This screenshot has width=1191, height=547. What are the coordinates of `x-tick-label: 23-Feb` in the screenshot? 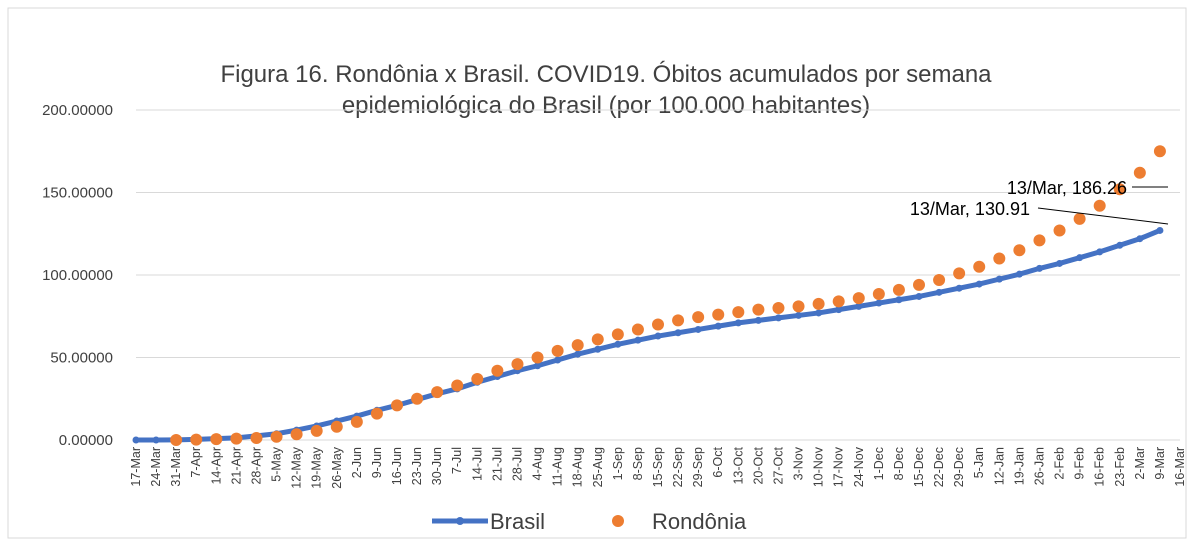 It's located at (1120, 467).